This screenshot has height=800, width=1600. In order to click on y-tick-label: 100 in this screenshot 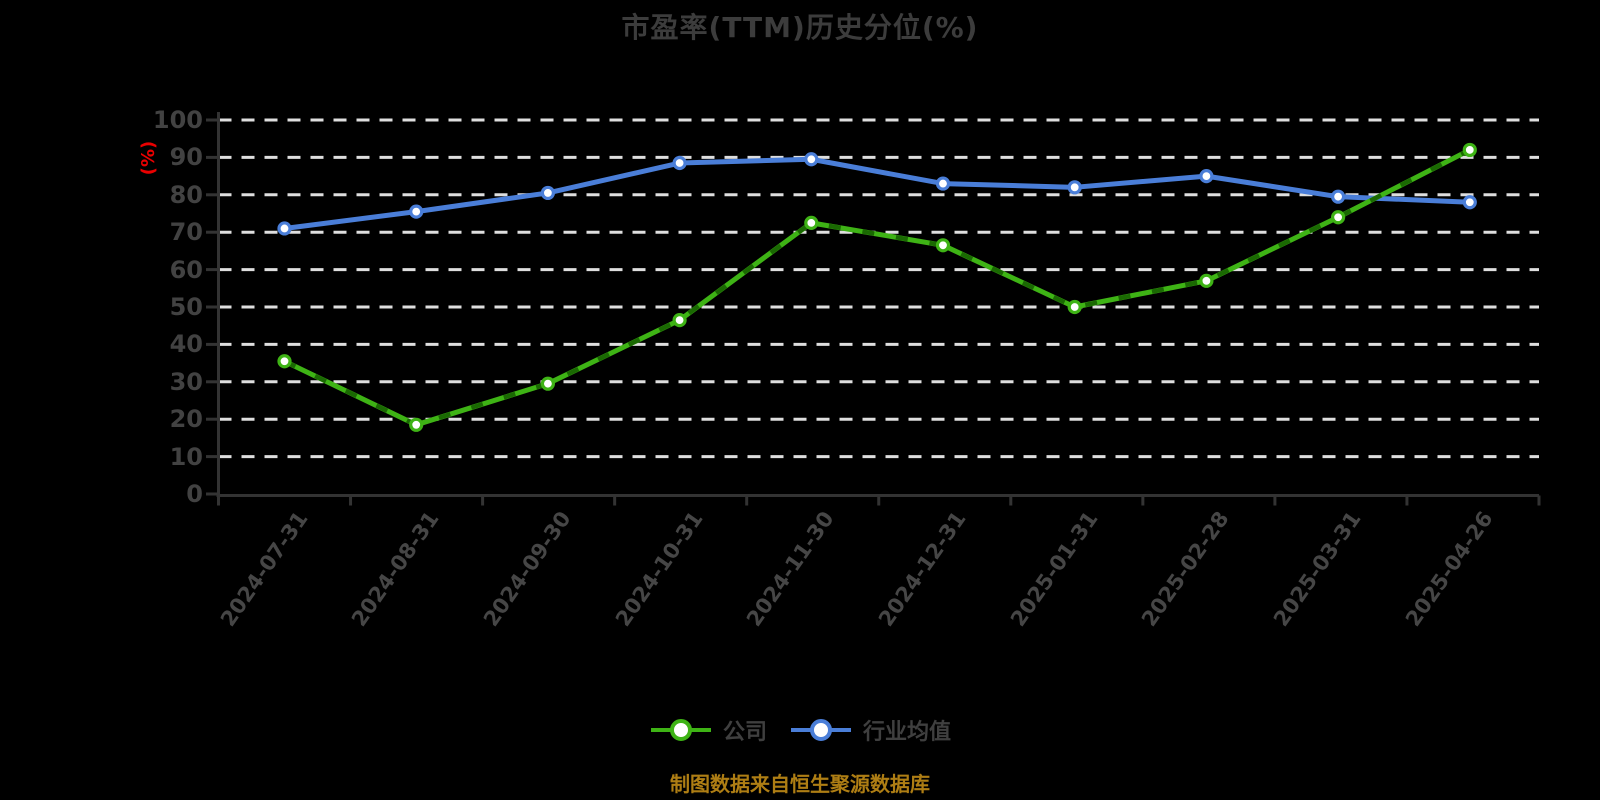, I will do `click(177, 120)`.